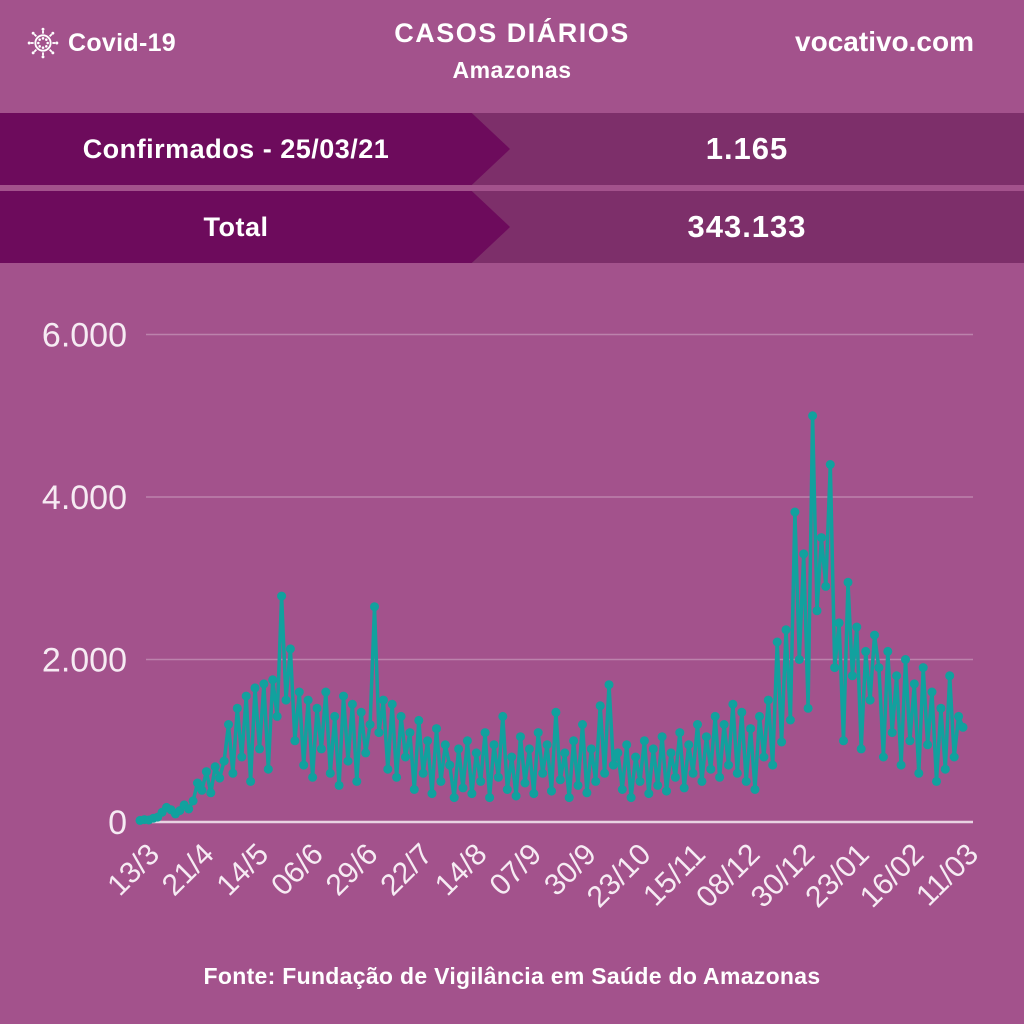  Describe the element at coordinates (837, 876) in the screenshot. I see `x-tick-label: 23/01` at that location.